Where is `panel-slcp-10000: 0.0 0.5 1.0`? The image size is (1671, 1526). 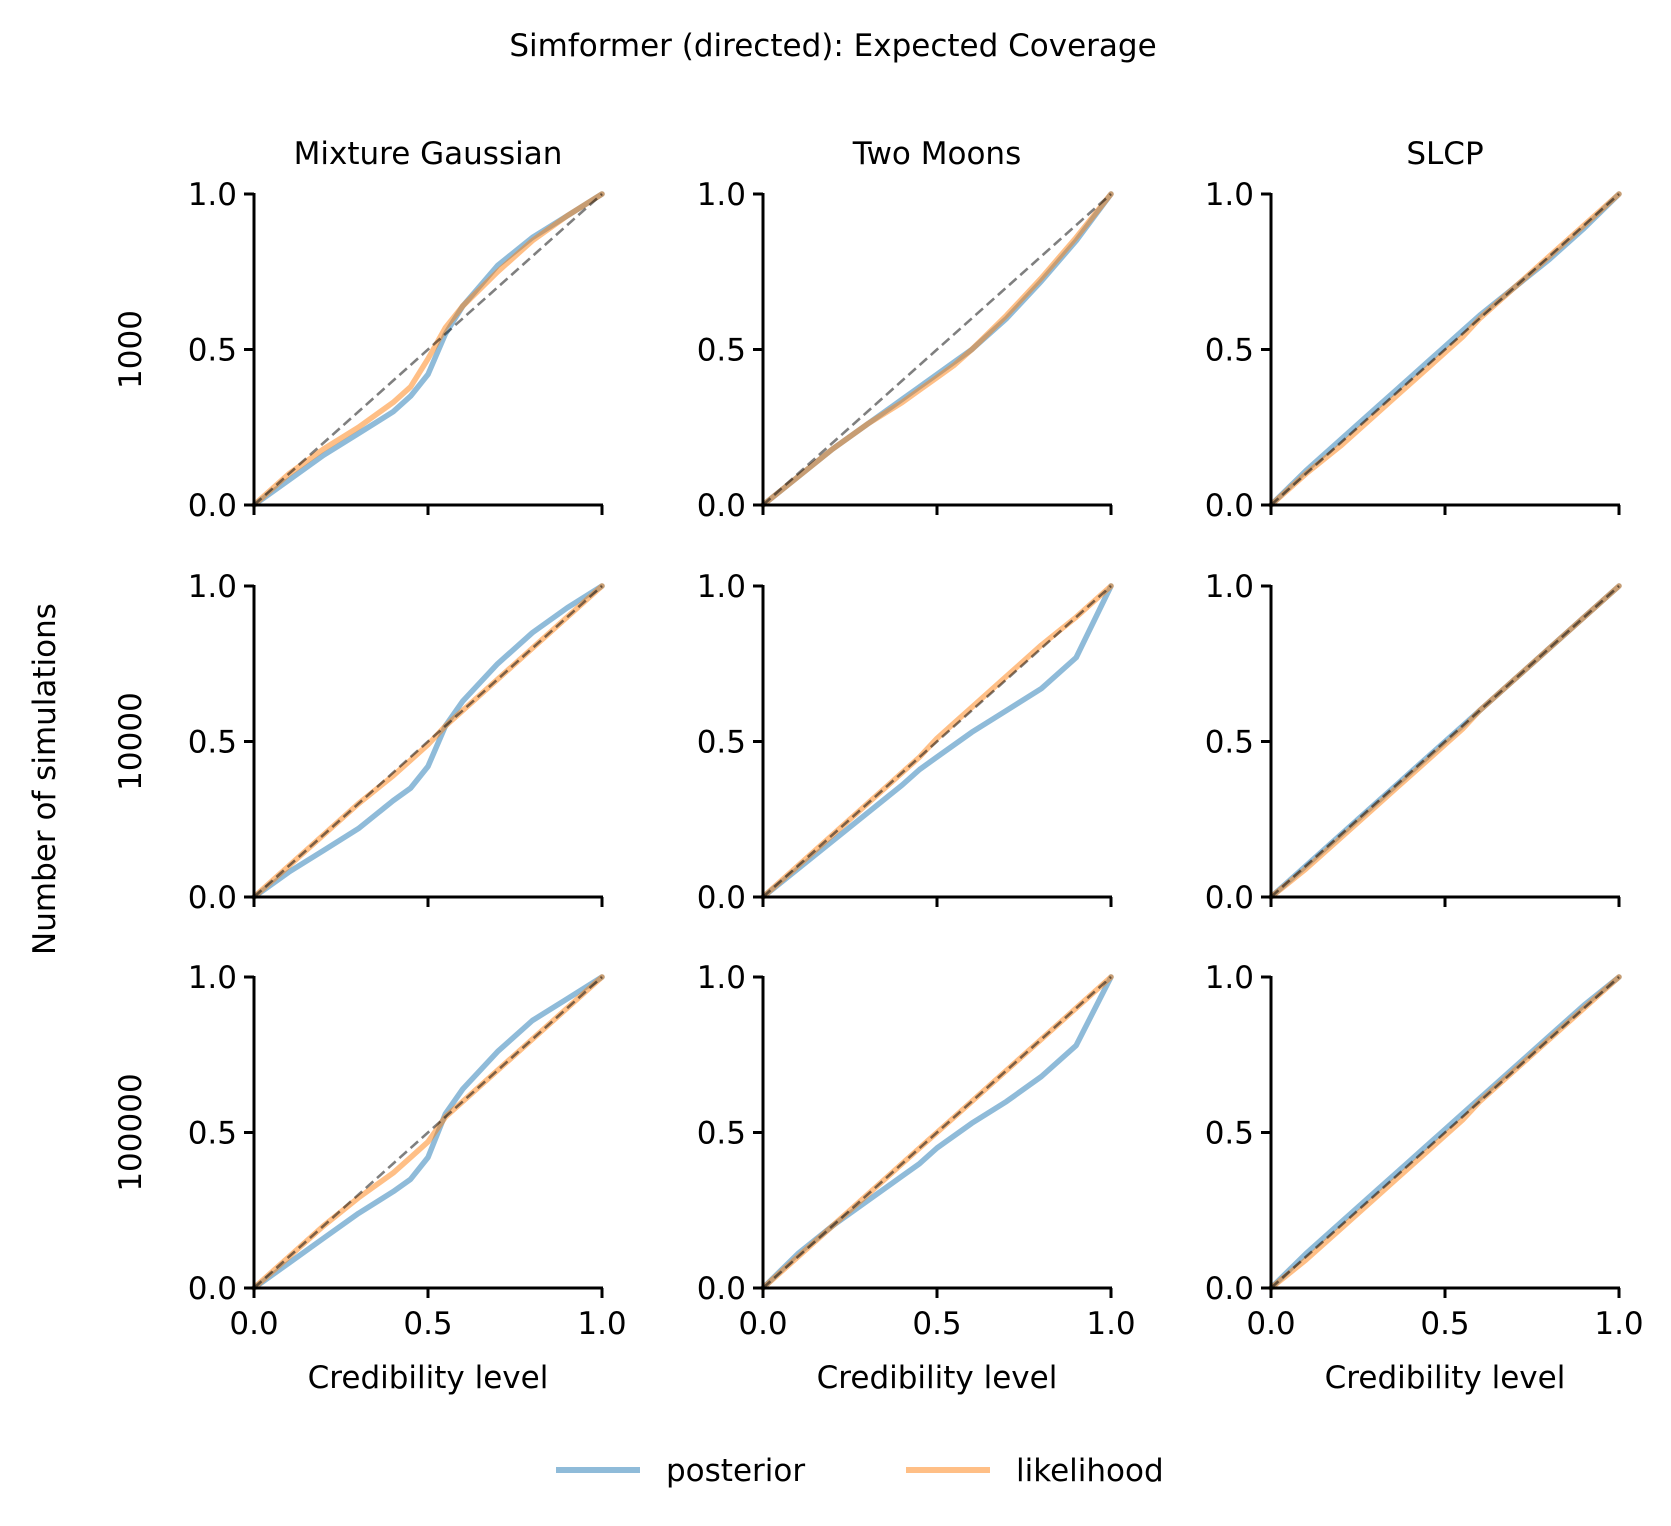
panel-slcp-10000: 0.0 0.5 1.0 is located at coordinates (1413, 742).